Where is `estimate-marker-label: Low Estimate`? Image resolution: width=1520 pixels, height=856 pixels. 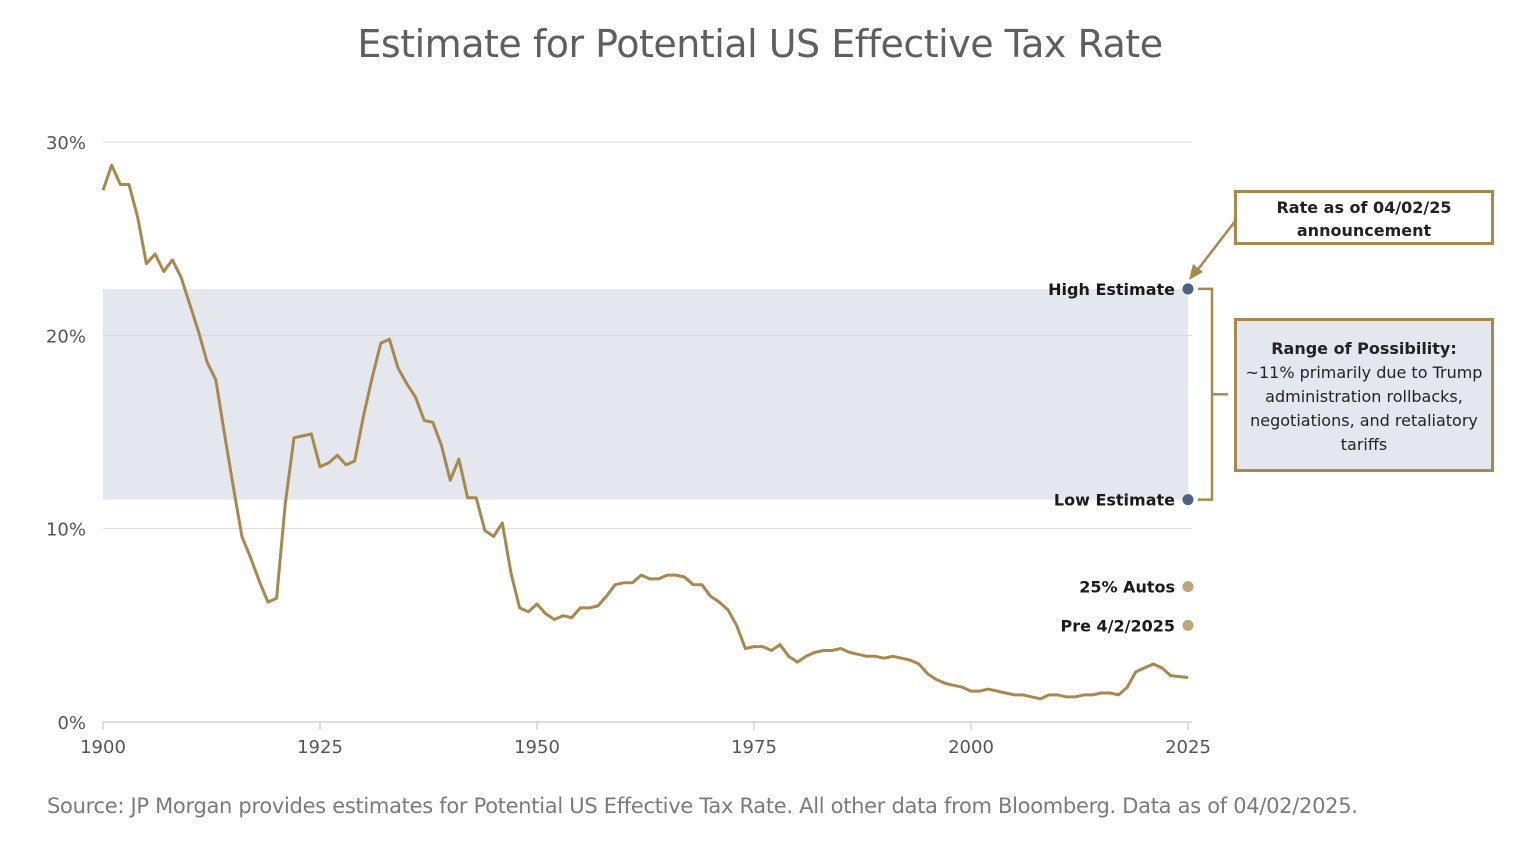
estimate-marker-label: Low Estimate is located at coordinates (1114, 500).